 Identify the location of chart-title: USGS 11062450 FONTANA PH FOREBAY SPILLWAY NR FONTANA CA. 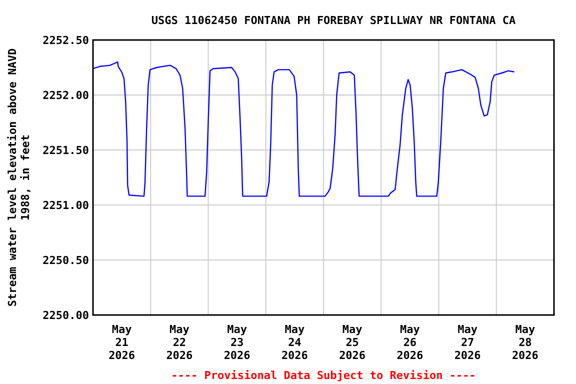
(333, 20).